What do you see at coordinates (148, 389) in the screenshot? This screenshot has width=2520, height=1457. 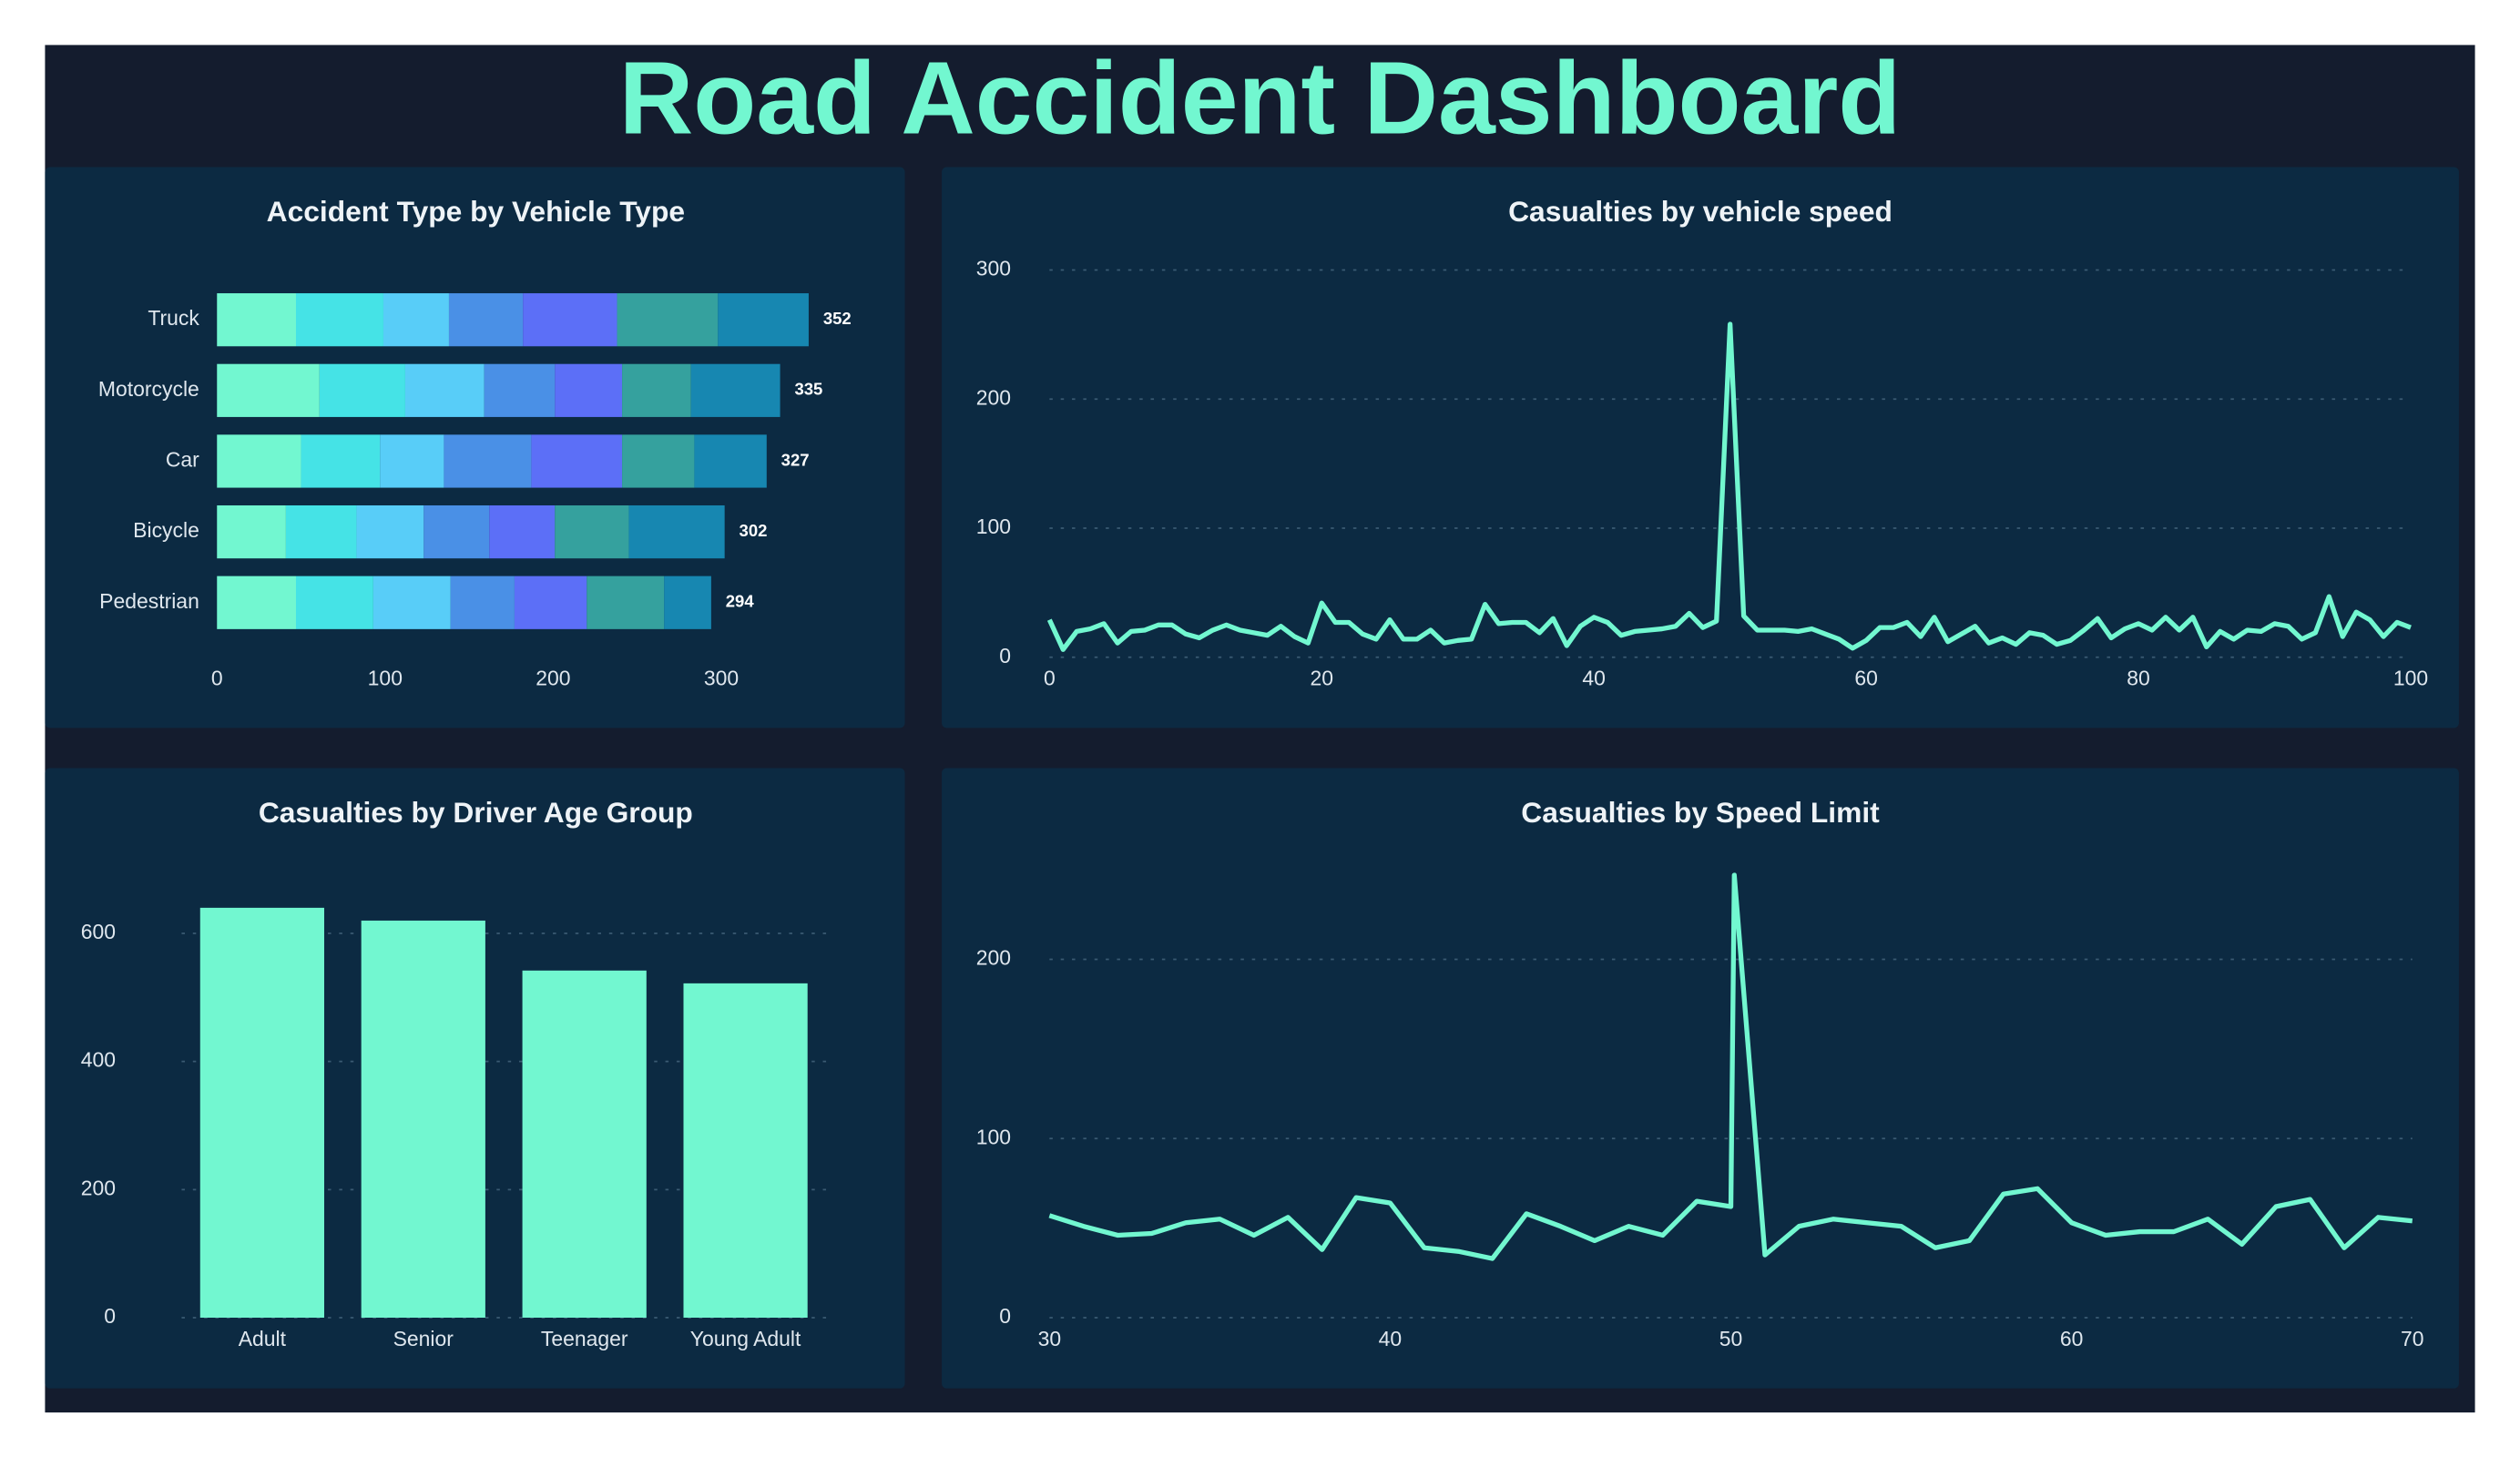 I see `y-tick-label: Motorcycle` at bounding box center [148, 389].